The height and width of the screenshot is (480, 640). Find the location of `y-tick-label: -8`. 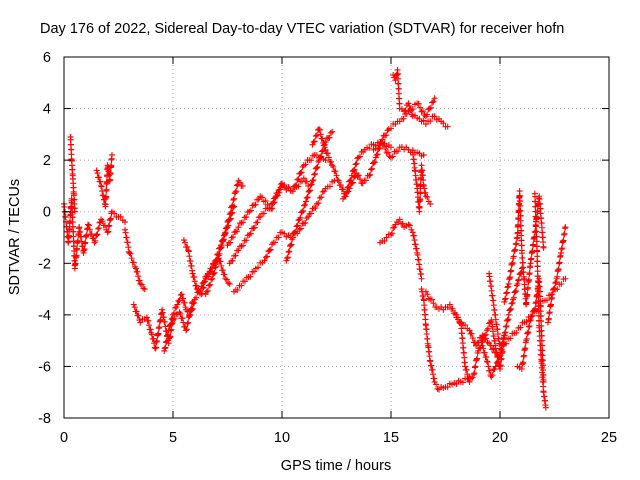

y-tick-label: -8 is located at coordinates (44, 419).